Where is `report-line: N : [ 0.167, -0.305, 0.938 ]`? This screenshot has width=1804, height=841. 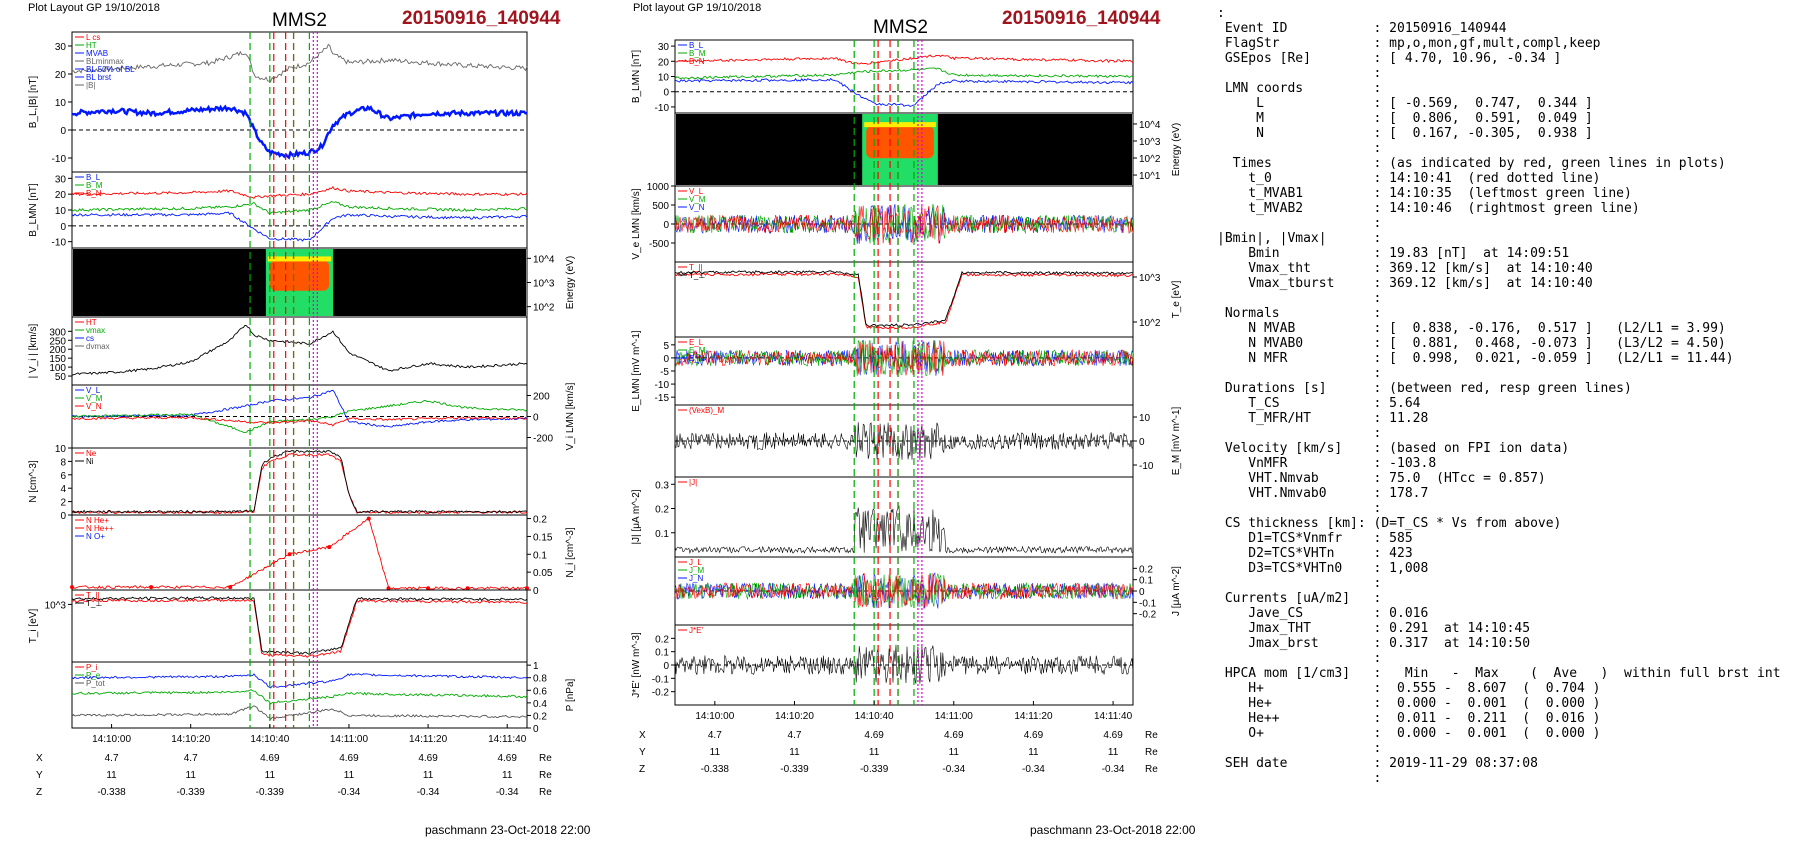 report-line: N : [ 0.167, -0.305, 0.938 ] is located at coordinates (1405, 133).